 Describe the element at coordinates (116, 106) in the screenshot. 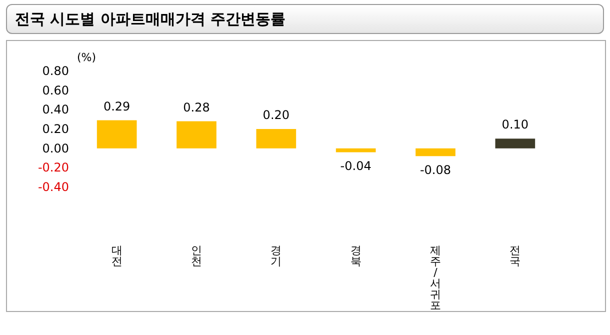

I see `data-label: 0.29` at that location.